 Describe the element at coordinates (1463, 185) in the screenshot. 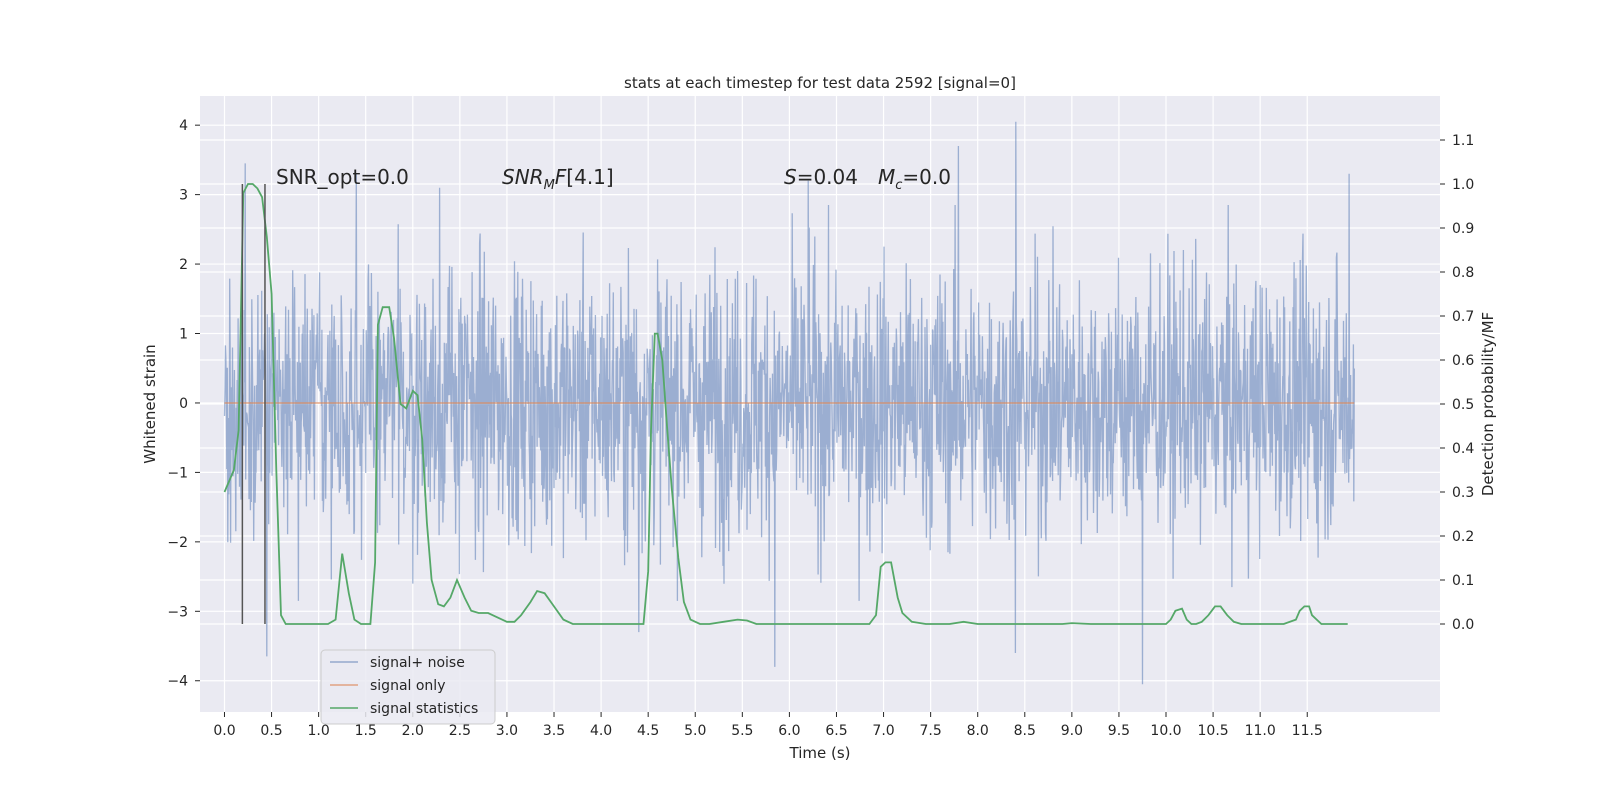

I see `y2-tick-label: 1.0` at that location.